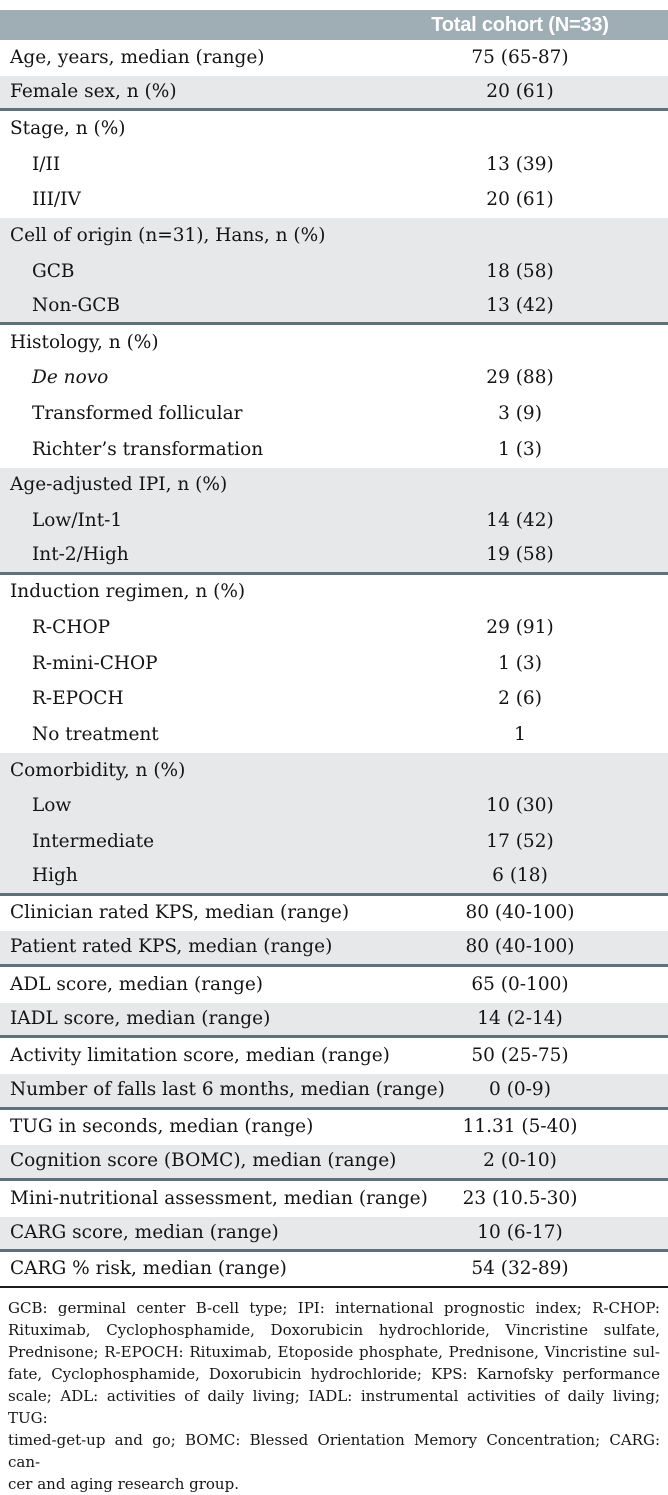 This screenshot has height=1495, width=668. What do you see at coordinates (334, 414) in the screenshot?
I see `table-row: Transformed follicular 3 (9)` at bounding box center [334, 414].